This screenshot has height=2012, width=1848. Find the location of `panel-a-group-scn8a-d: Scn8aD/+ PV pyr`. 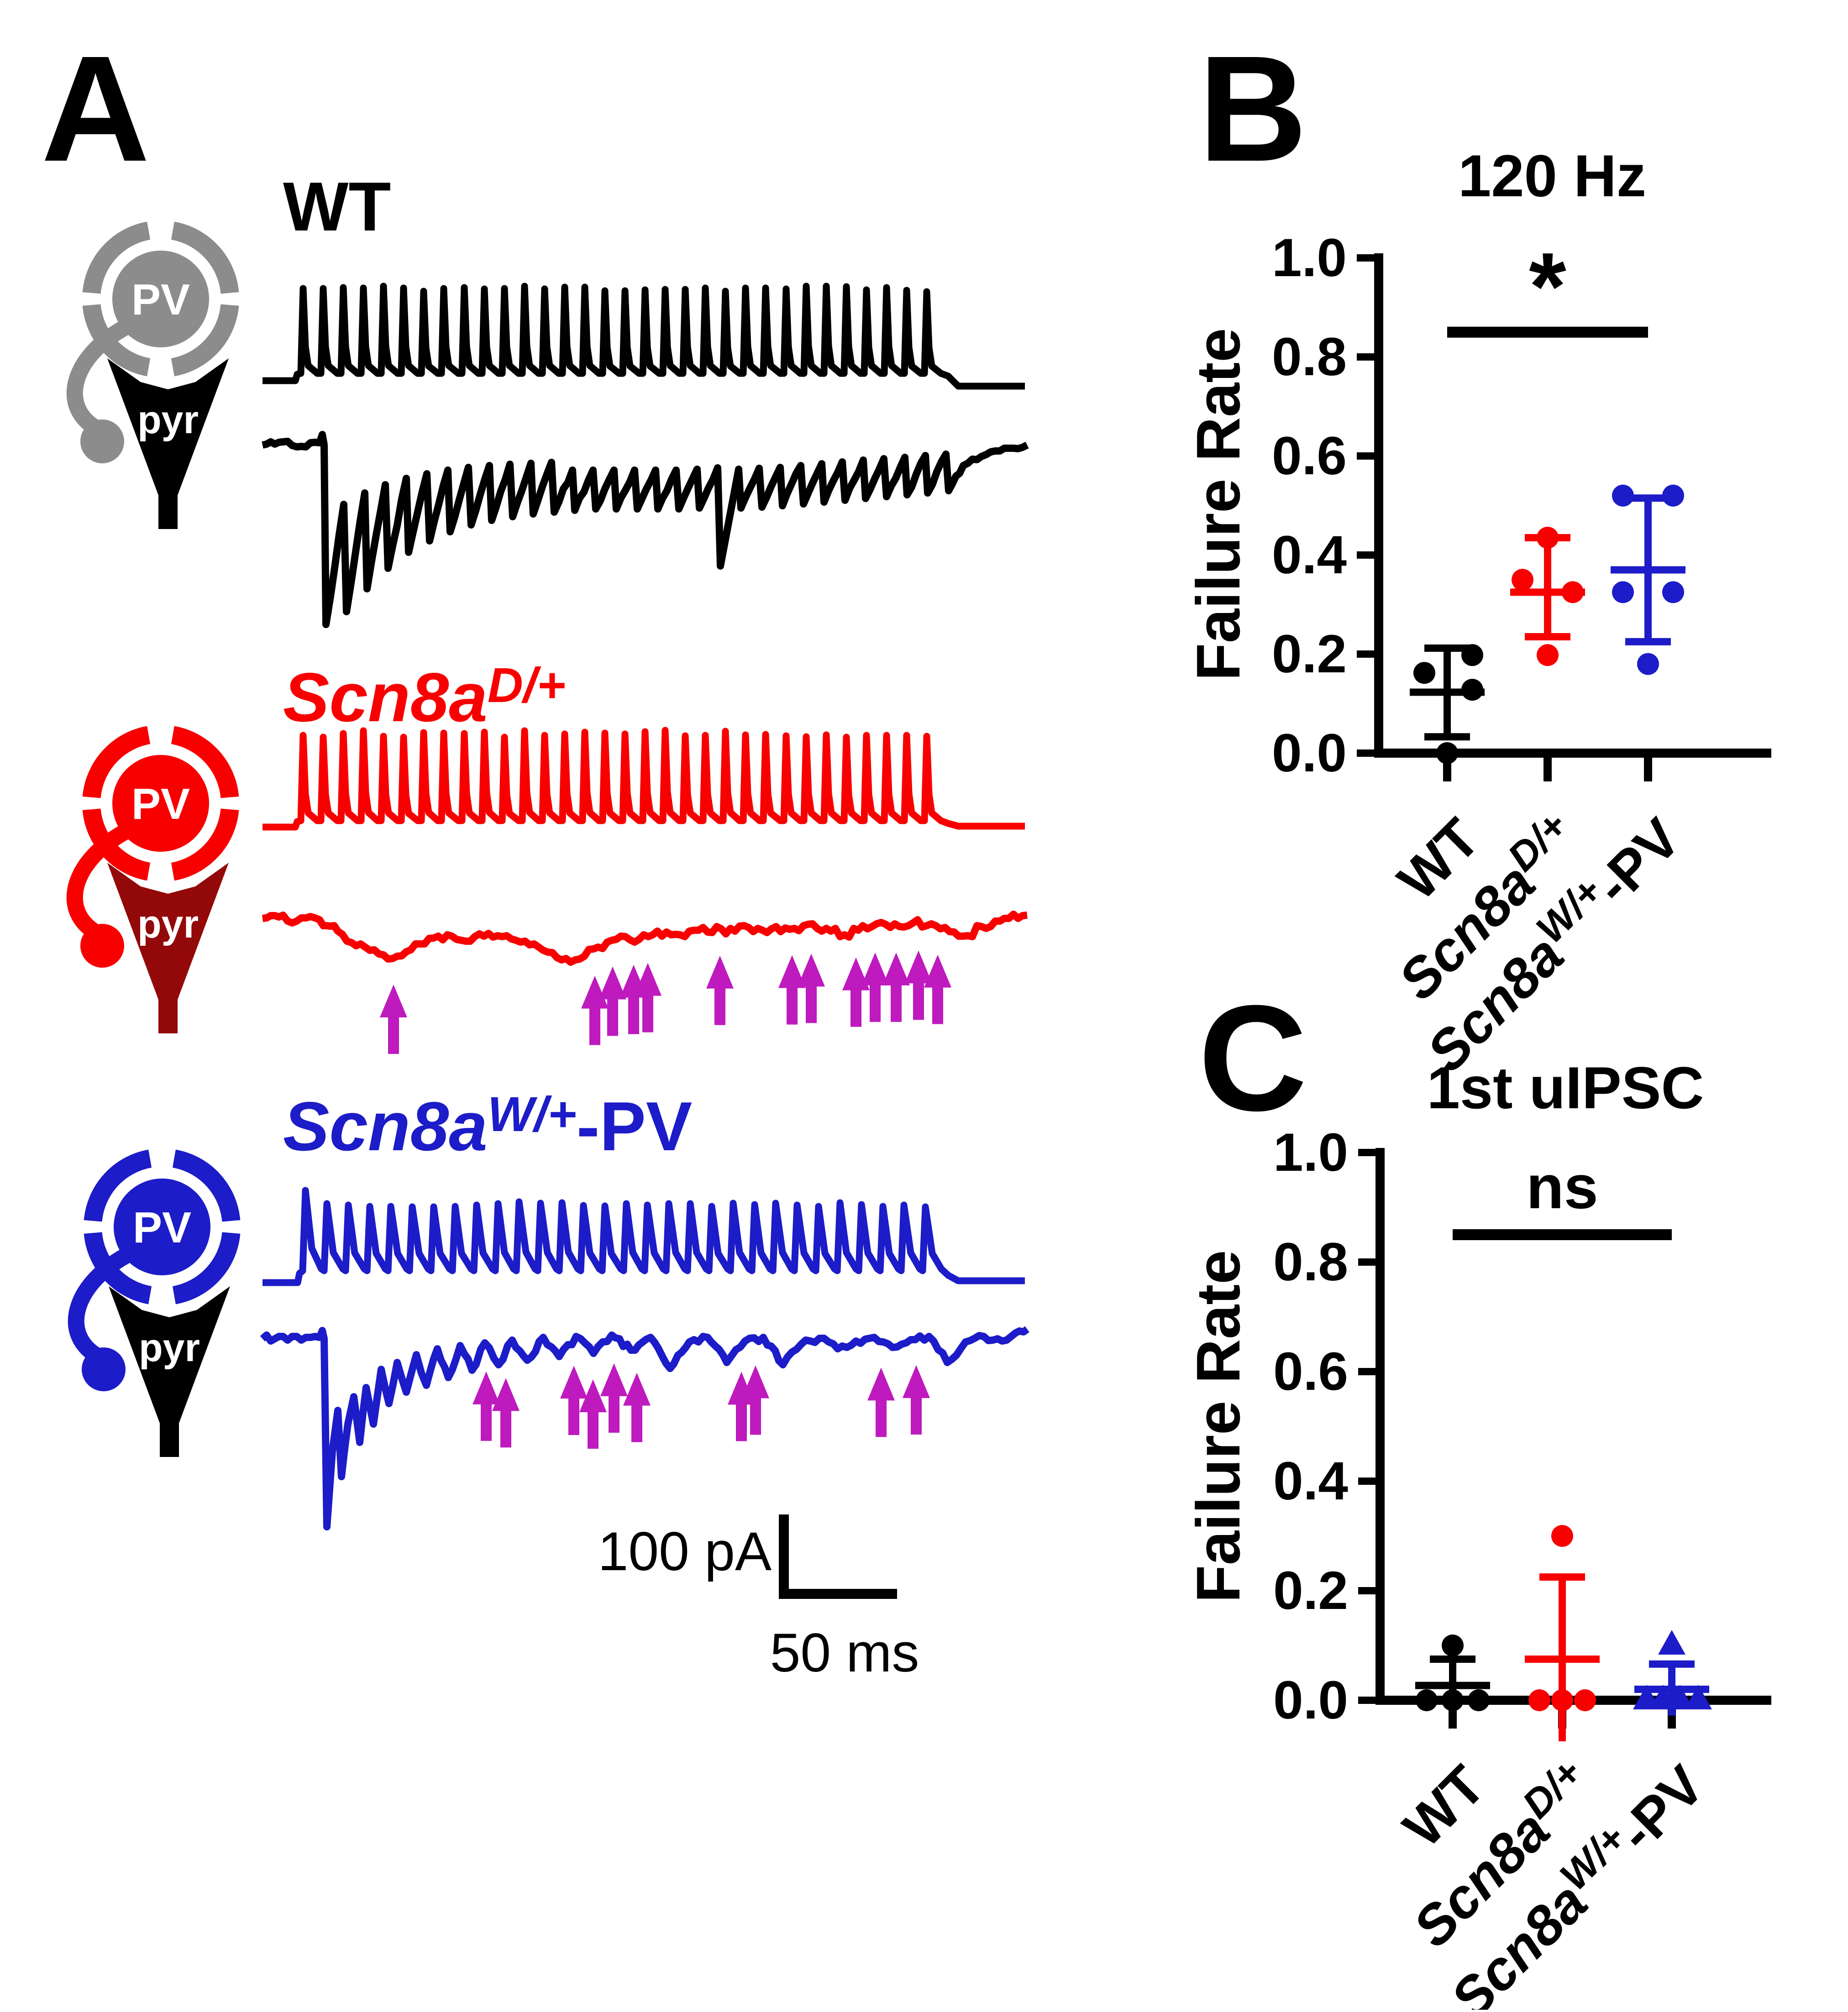

panel-a-group-scn8a-d: Scn8aD/+ PV pyr is located at coordinates (547, 856).